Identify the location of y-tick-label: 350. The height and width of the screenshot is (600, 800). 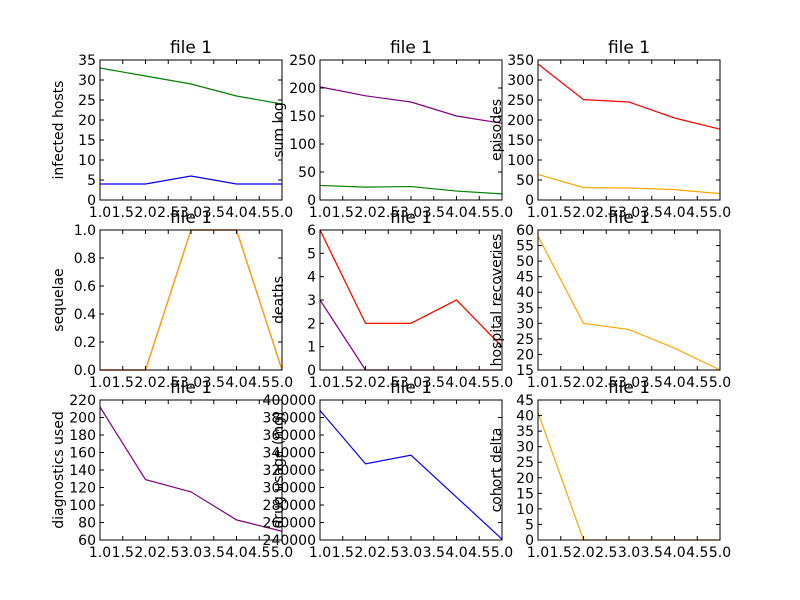
(520, 61).